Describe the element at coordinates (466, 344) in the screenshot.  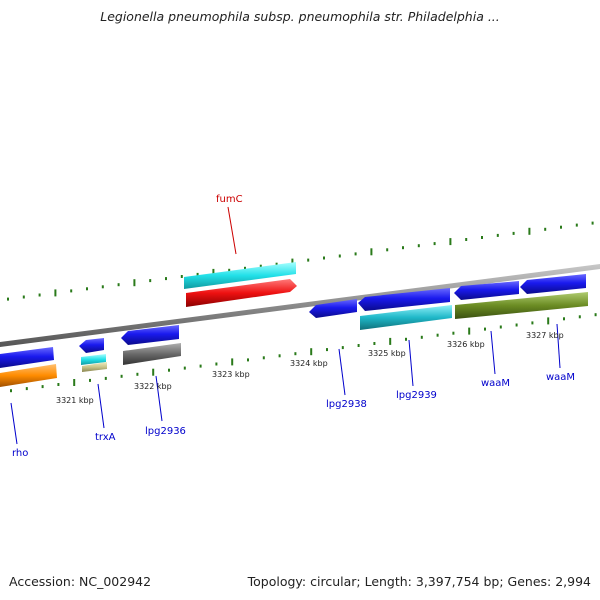
I see `scale-label-3326: 3326 kbp` at that location.